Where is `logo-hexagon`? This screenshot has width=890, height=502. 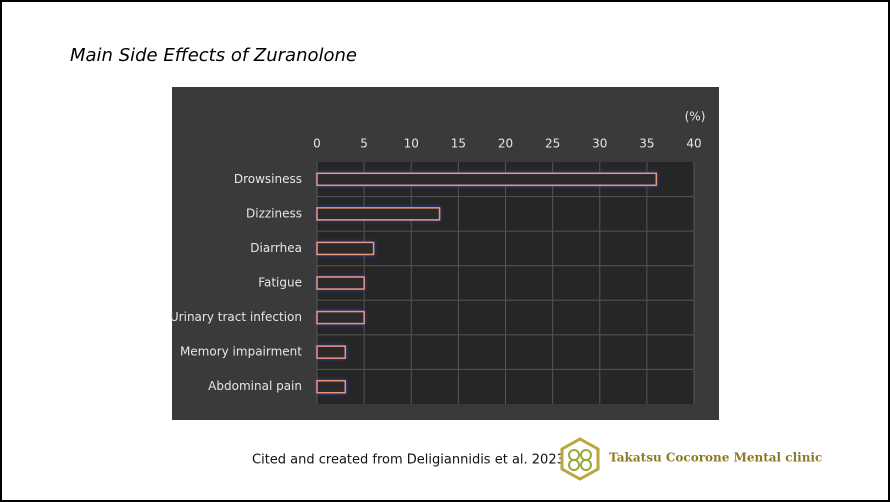
logo-hexagon is located at coordinates (580, 459).